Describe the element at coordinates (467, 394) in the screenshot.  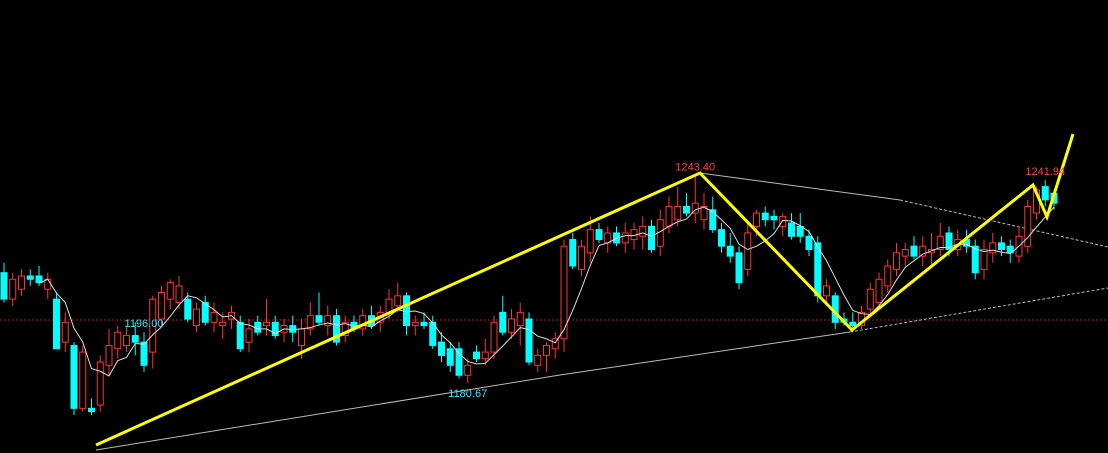
I see `extreme-label: 1180.67` at that location.